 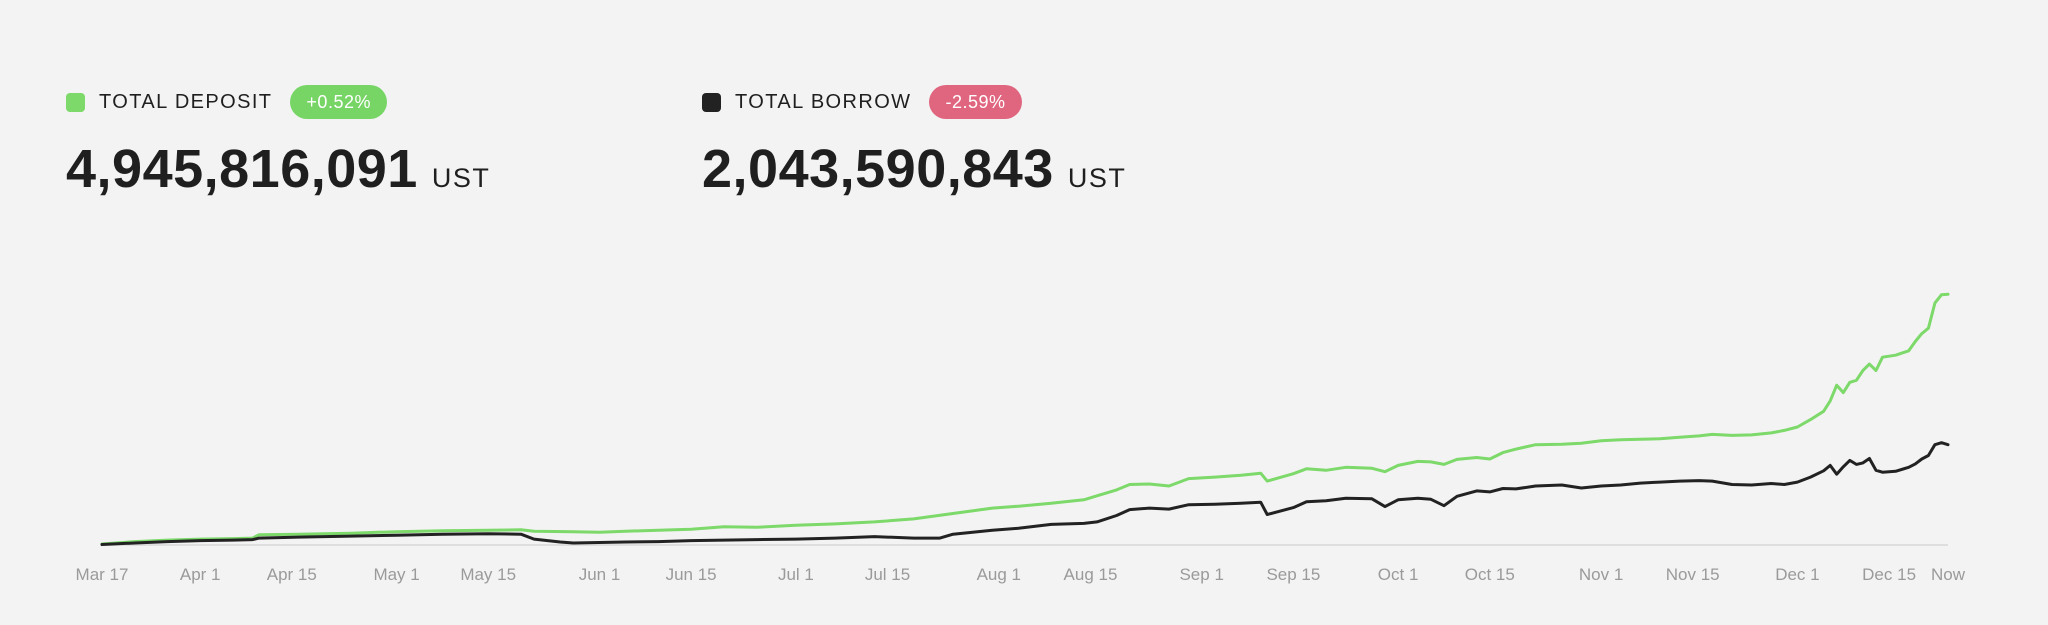 I want to click on x-tick-label: Sep 15, so click(x=1293, y=574).